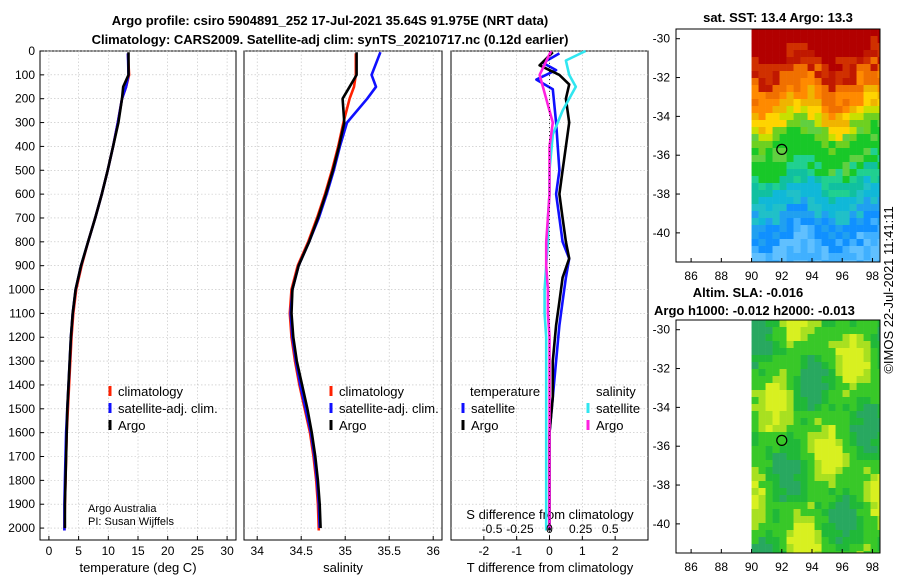 This screenshot has height=580, width=900. What do you see at coordinates (78, 551) in the screenshot?
I see `x-tick-label: 5` at bounding box center [78, 551].